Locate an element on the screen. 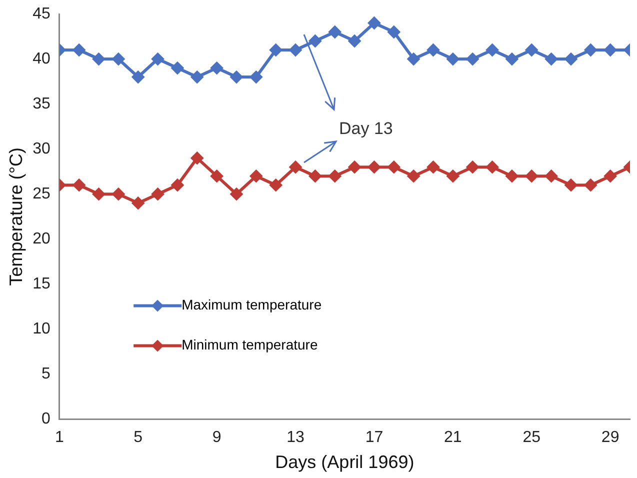 This screenshot has height=478, width=637. y-tick-label: 0 is located at coordinates (45, 419).